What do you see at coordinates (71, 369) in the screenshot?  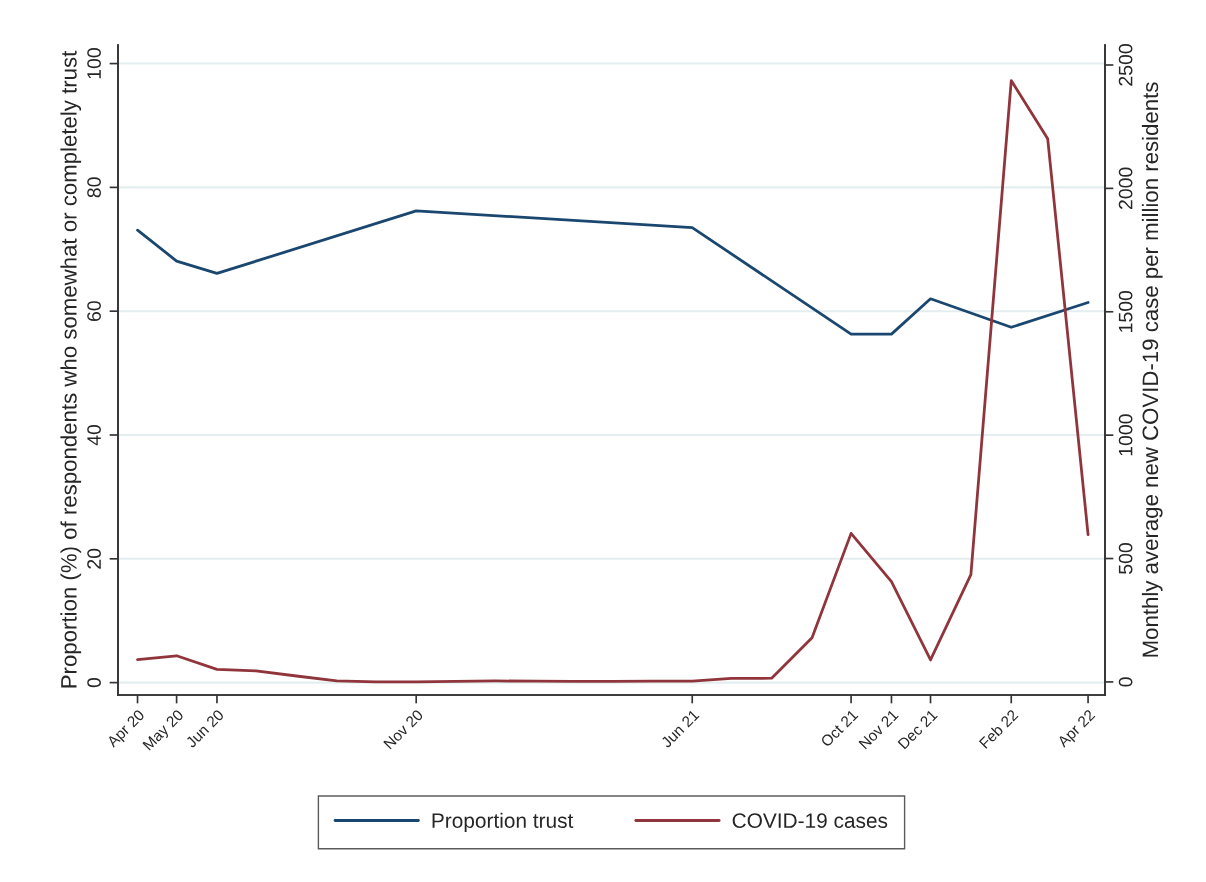 I see `y-axis-title: Proportion (%) of respondents who somewhat or completely trust` at bounding box center [71, 369].